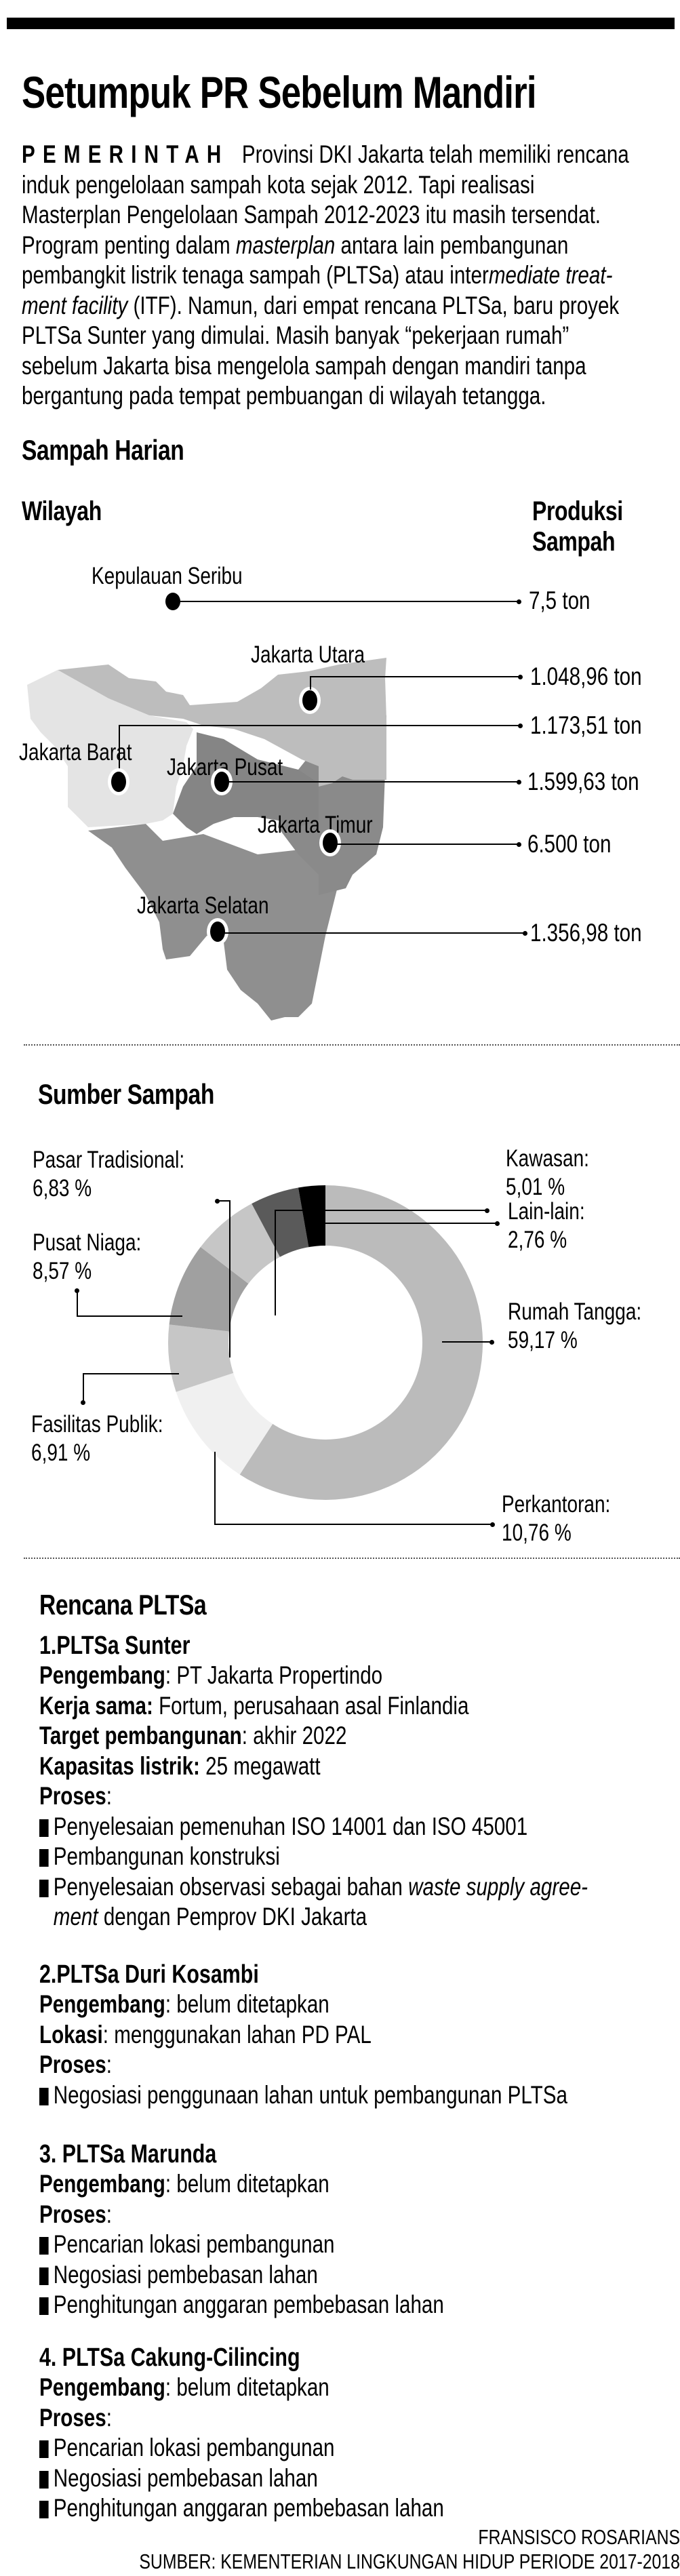 The width and height of the screenshot is (680, 2576). What do you see at coordinates (125, 154) in the screenshot?
I see `kicker: PEMERINTAH` at bounding box center [125, 154].